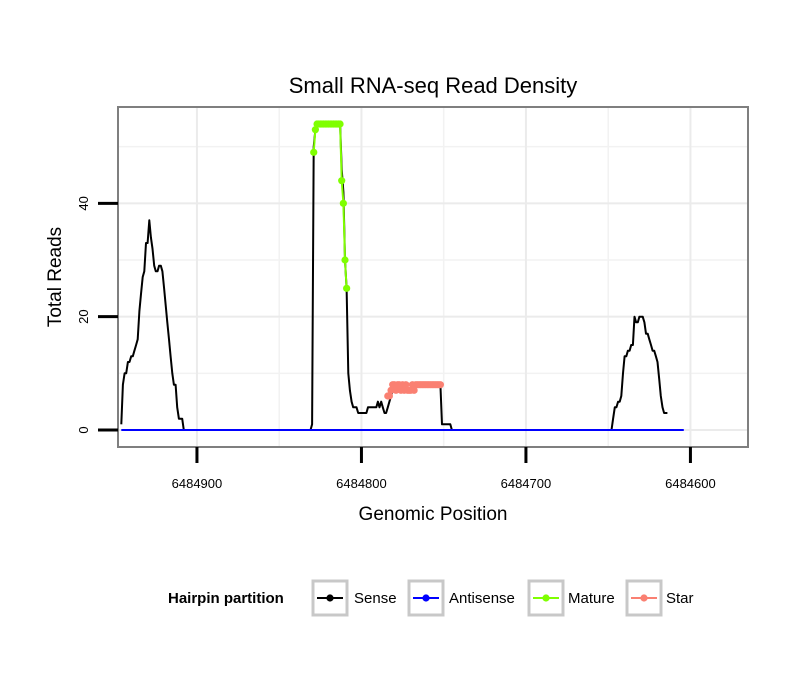  What do you see at coordinates (83, 429) in the screenshot?
I see `y-tick-label: 0` at bounding box center [83, 429].